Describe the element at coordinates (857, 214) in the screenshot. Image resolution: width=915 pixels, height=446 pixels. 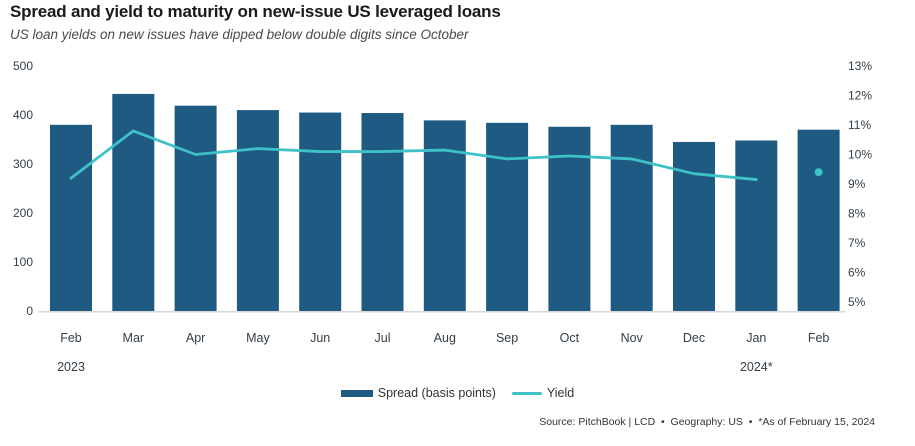
I see `right-axis-tick: 8%` at that location.